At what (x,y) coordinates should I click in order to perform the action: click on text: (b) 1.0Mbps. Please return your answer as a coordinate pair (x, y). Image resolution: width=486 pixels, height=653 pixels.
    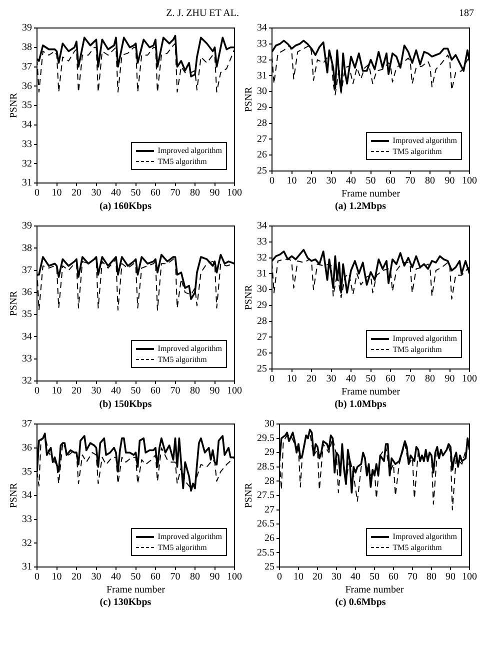
    Looking at the image, I should click on (361, 405).